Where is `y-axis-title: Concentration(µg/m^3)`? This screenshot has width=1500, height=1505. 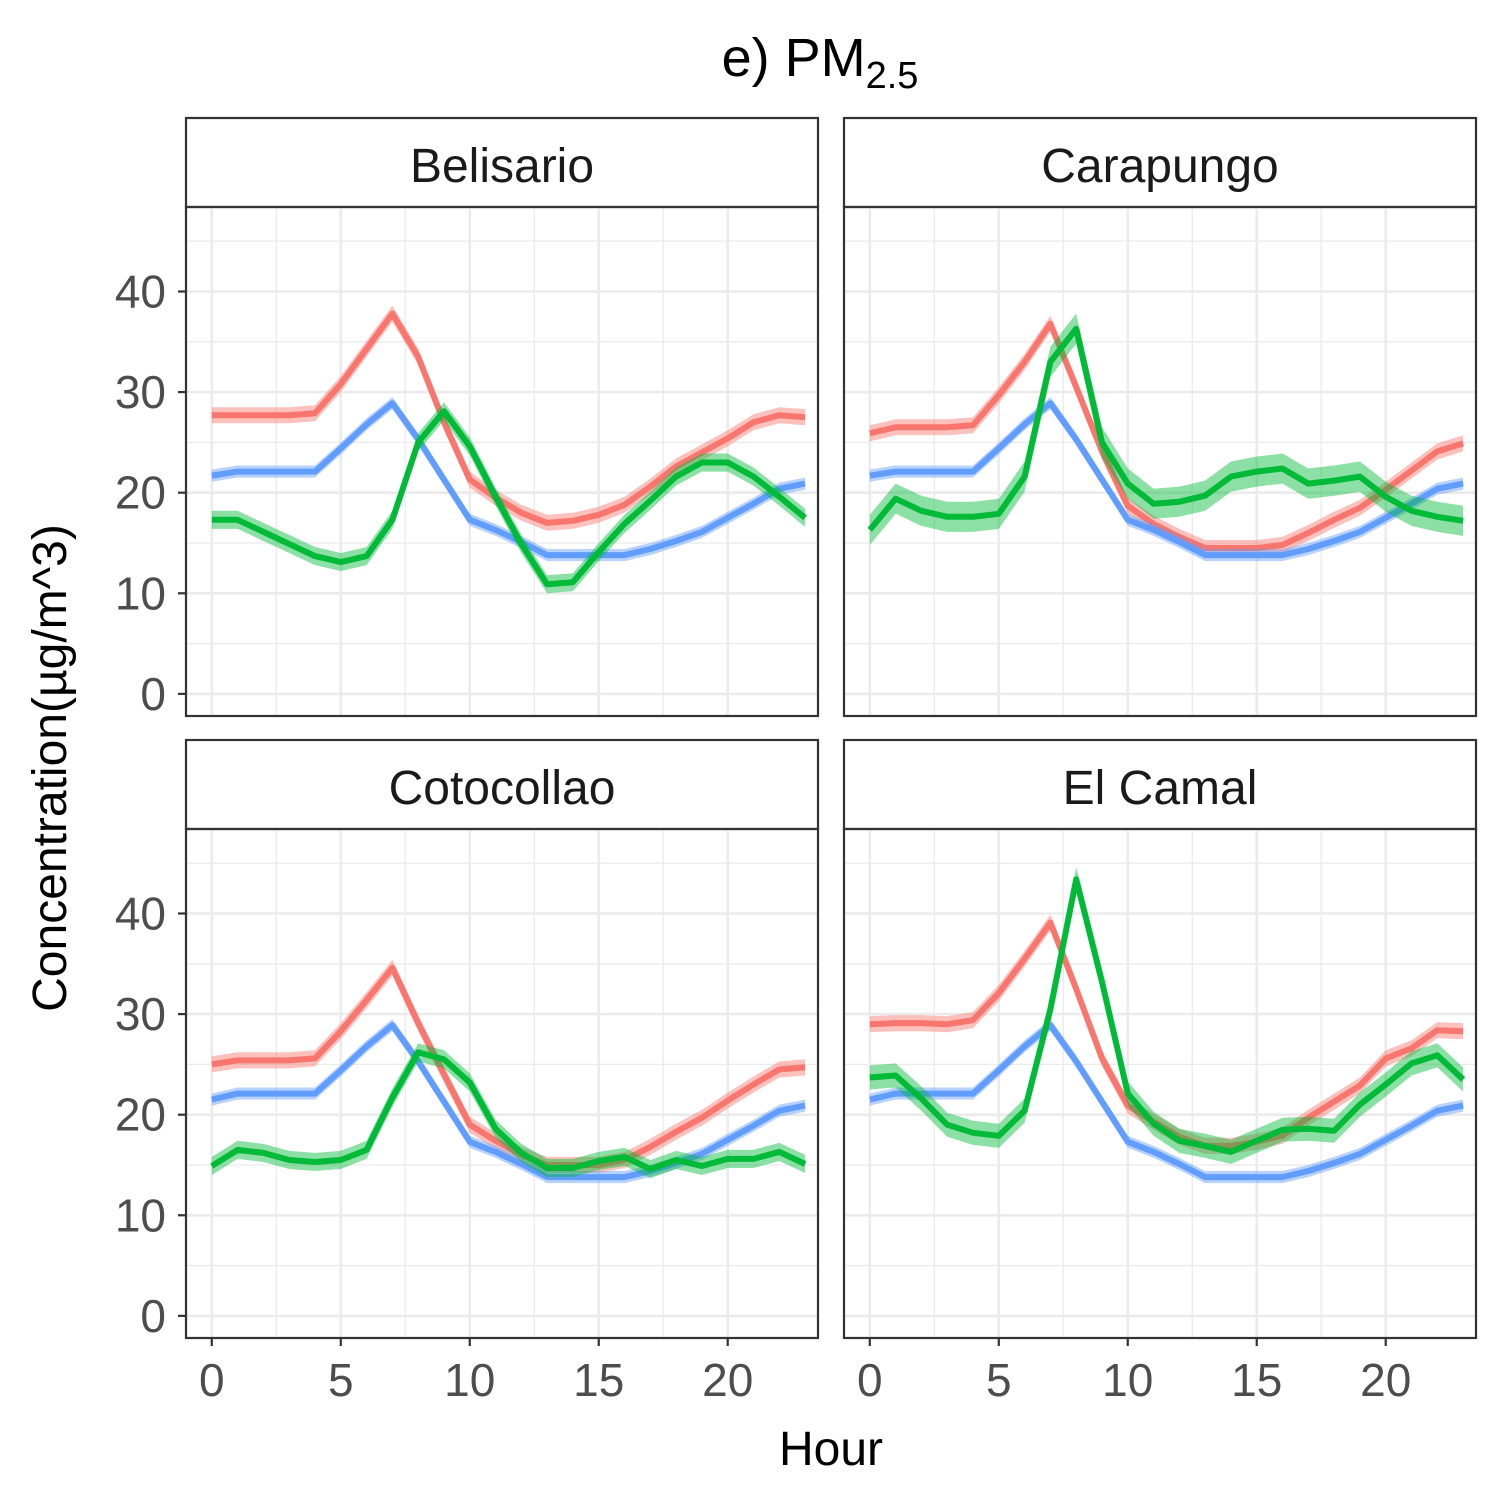 y-axis-title: Concentration(µg/m^3) is located at coordinates (50, 768).